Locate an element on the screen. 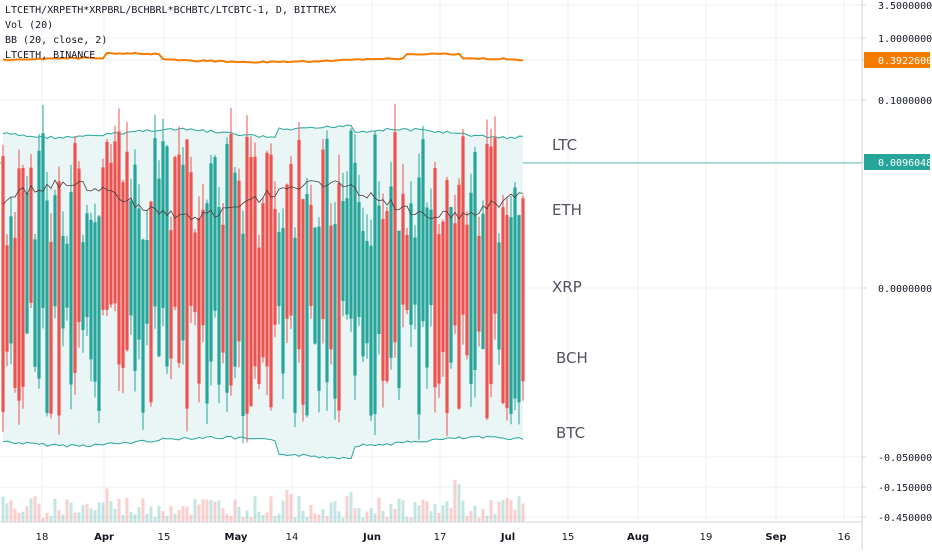  legend-volume: Vol (20) is located at coordinates (29, 25).